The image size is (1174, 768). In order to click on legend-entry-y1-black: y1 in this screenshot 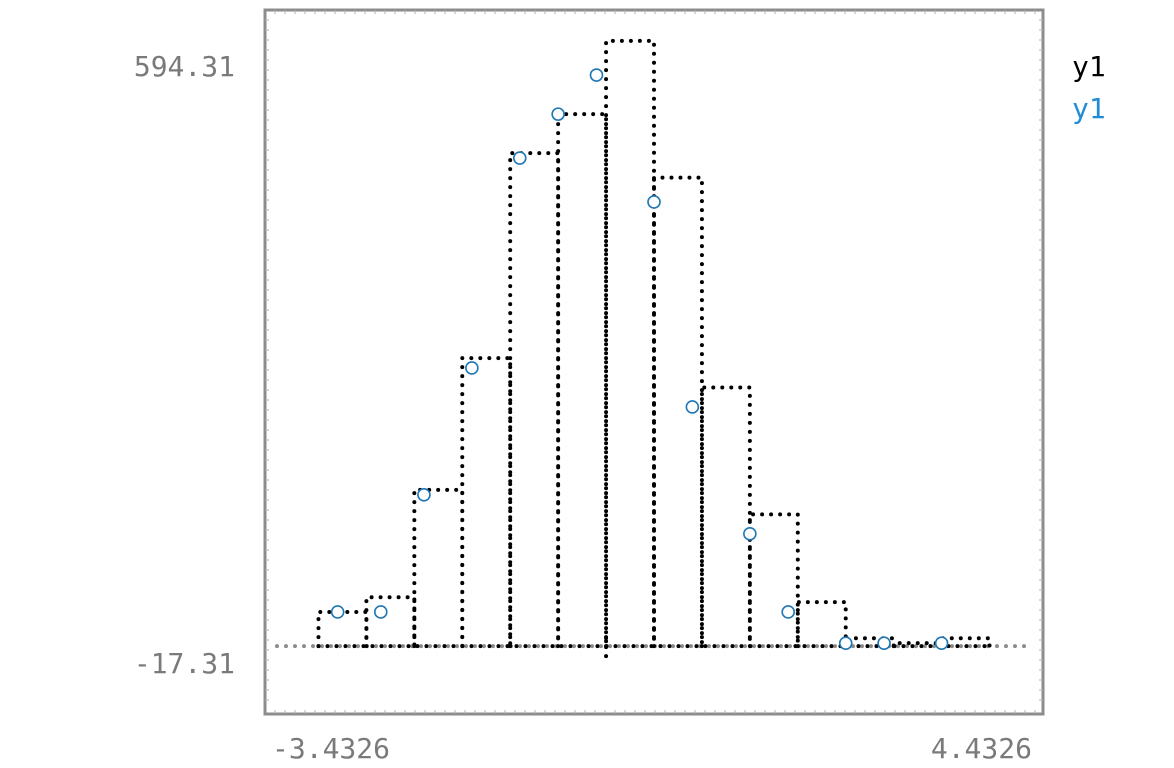, I will do `click(1089, 66)`.